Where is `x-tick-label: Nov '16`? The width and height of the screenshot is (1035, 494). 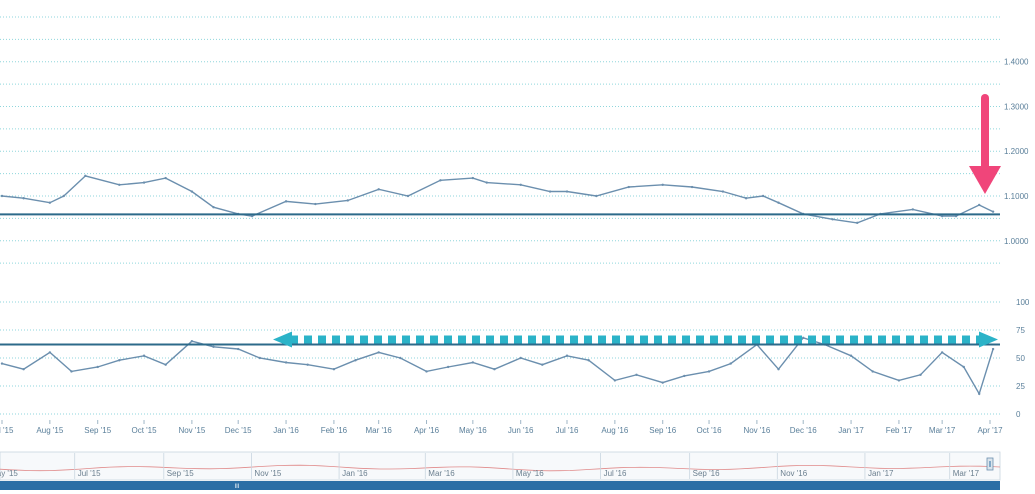
x-tick-label: Nov '16 is located at coordinates (756, 430).